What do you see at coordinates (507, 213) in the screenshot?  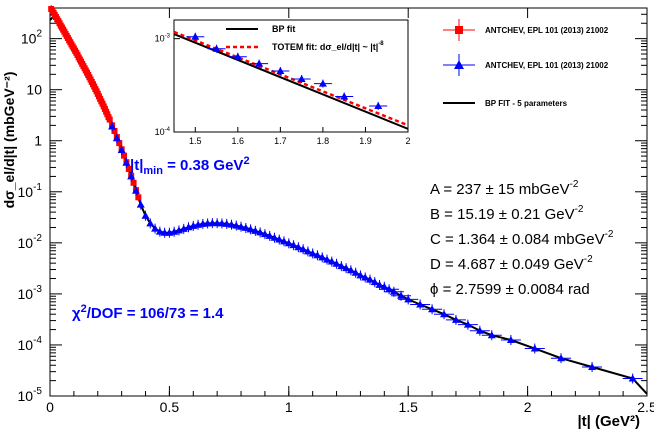 I see `param-b: B = 15.19 ± 0.21 GeV-2` at bounding box center [507, 213].